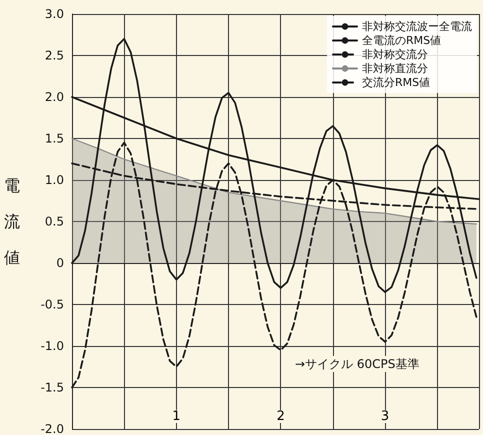  What do you see at coordinates (395, 54) in the screenshot?
I see `legend-label: 非対称交流分` at bounding box center [395, 54].